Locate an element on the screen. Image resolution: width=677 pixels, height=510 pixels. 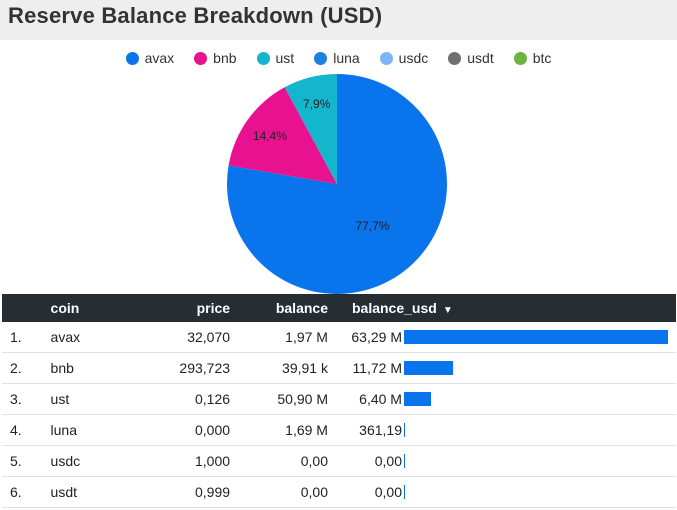
pie-label-bnb: 14,4% is located at coordinates (270, 136).